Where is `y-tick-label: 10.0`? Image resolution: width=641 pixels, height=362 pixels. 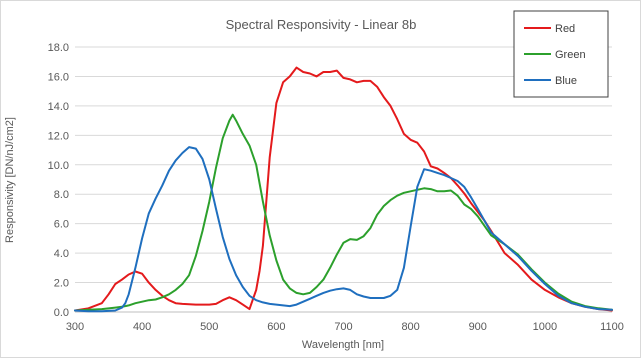 y-tick-label: 10.0 is located at coordinates (58, 166).